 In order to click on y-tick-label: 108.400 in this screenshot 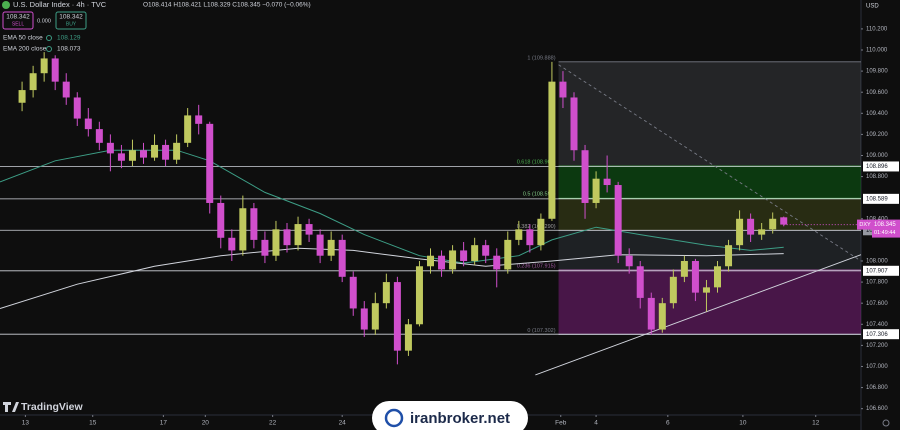, I will do `click(877, 219)`.